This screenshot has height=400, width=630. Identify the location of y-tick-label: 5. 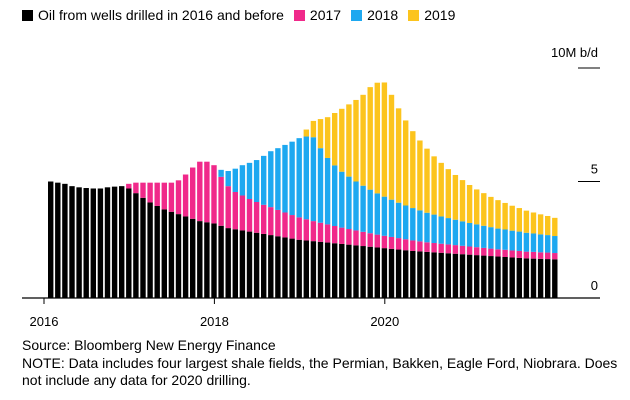
(594, 169).